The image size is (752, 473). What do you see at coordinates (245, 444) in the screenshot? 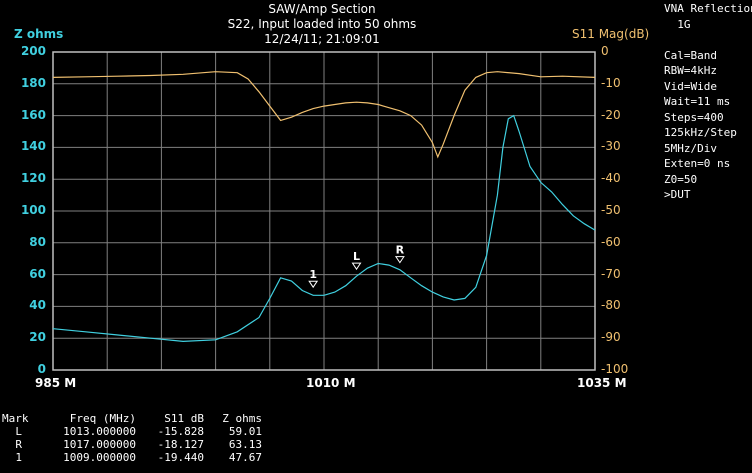
I see `marker-z: 63.13` at bounding box center [245, 444].